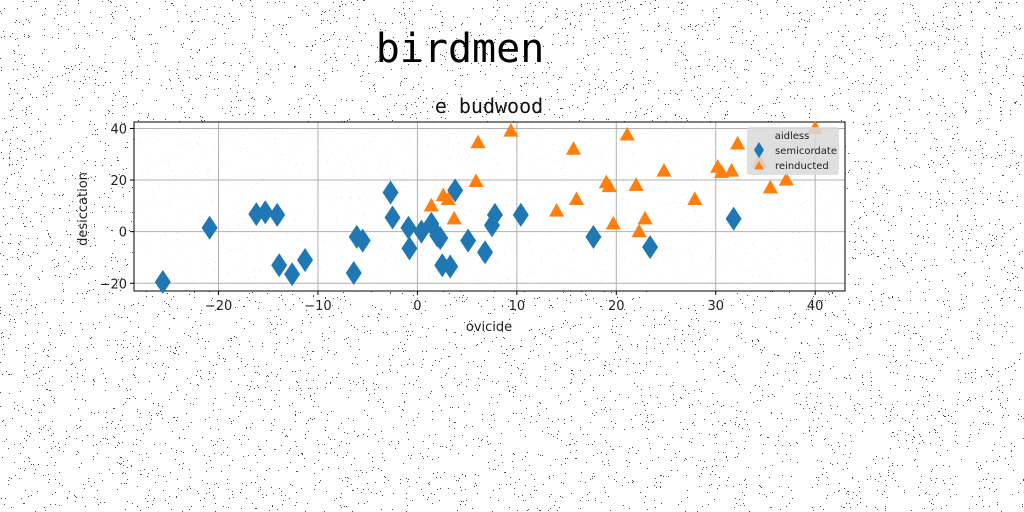  I want to click on legend-marker-semicordate, so click(759, 150).